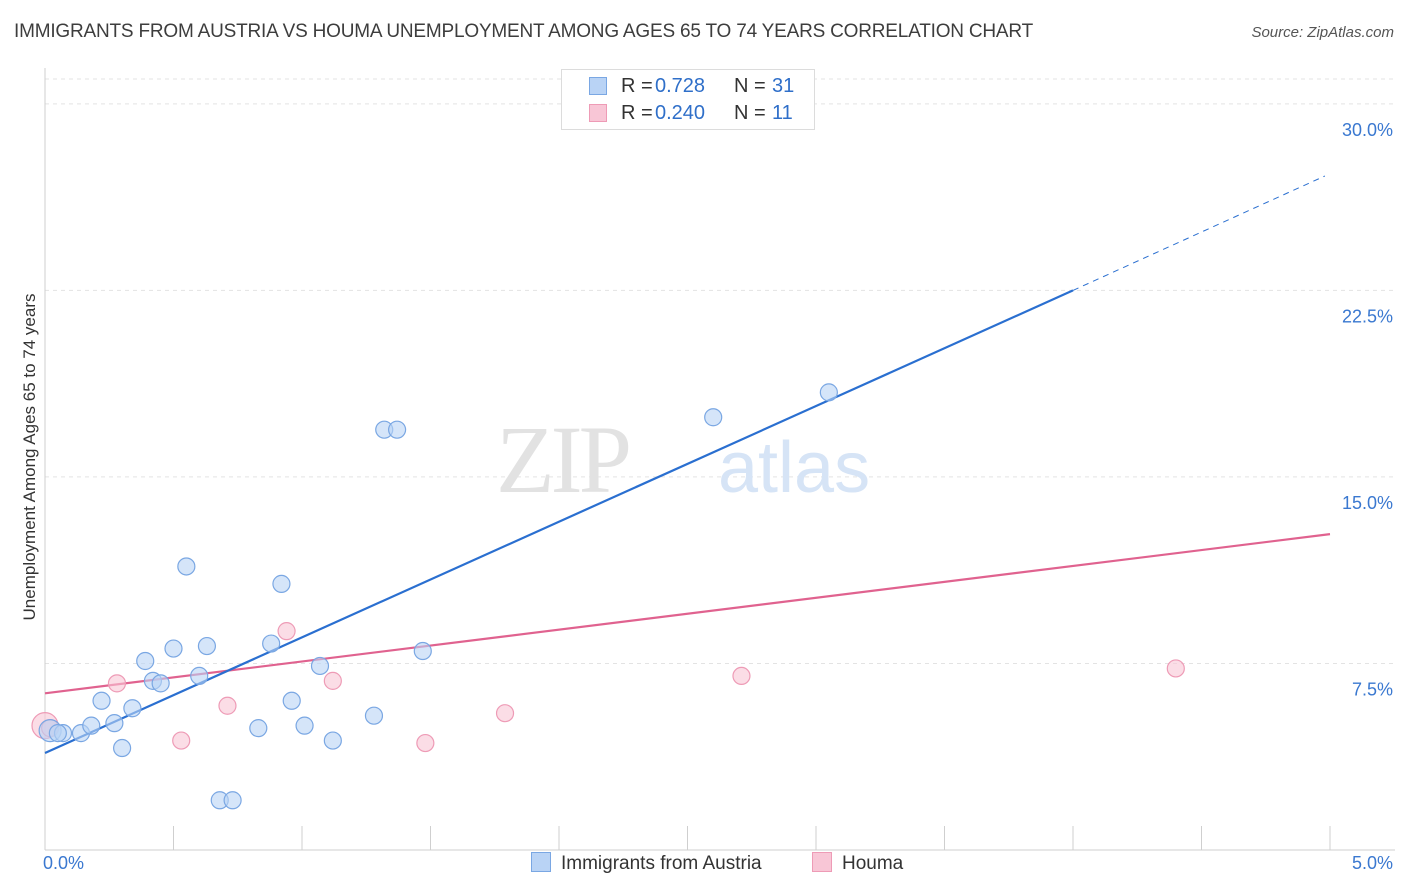  Describe the element at coordinates (1367, 503) in the screenshot. I see `y-tick-label: 15.0%` at that location.